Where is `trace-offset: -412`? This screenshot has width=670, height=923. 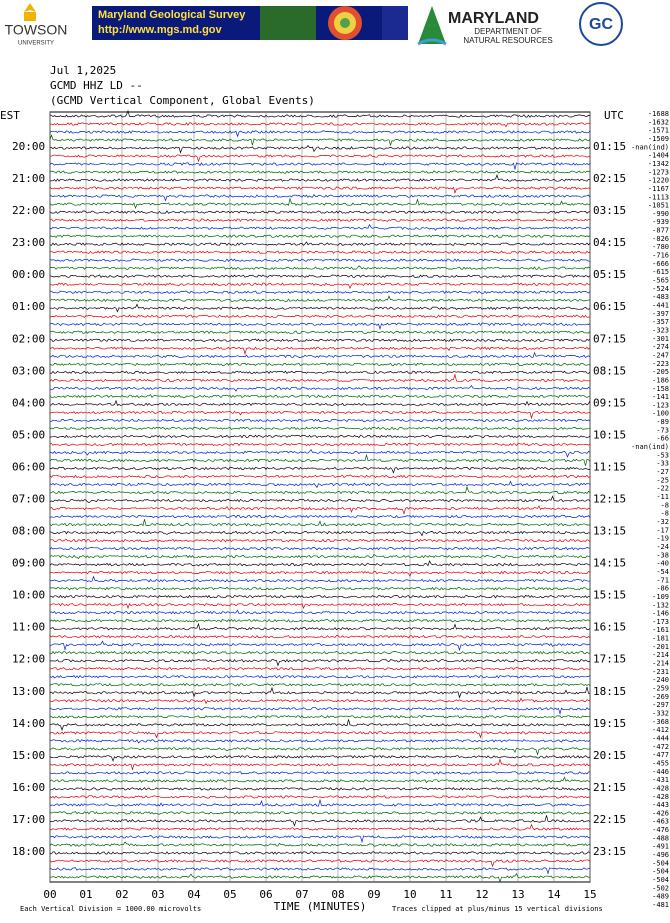
trace-offset: -412 is located at coordinates (660, 730).